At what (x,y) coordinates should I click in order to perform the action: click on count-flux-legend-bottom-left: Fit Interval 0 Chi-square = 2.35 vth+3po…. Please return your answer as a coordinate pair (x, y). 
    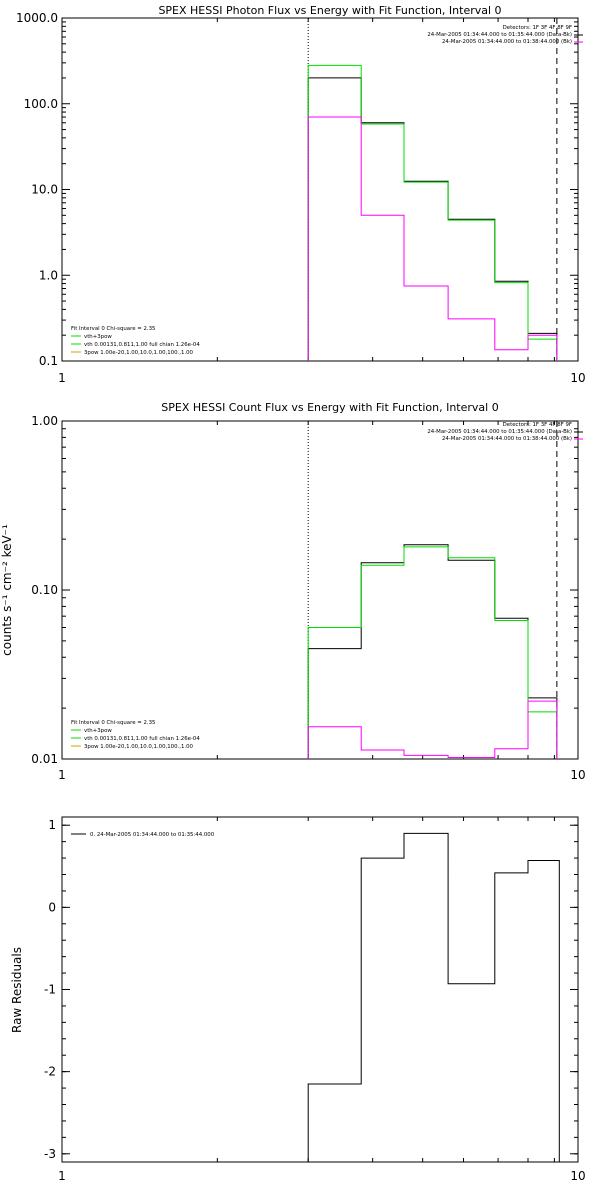
    Looking at the image, I should click on (135, 735).